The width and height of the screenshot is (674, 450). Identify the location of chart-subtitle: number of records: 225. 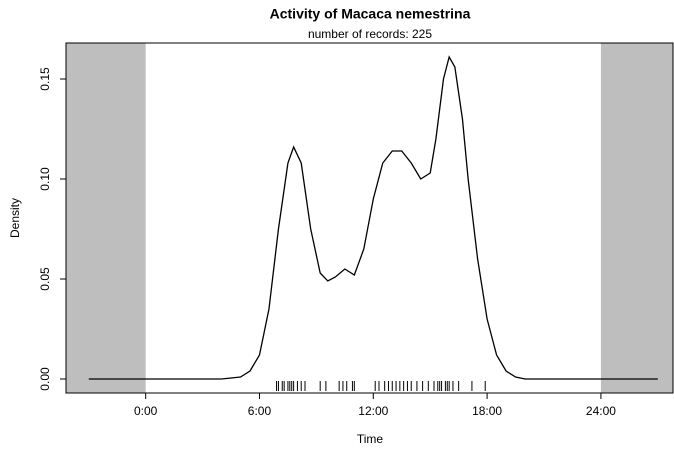
(370, 34).